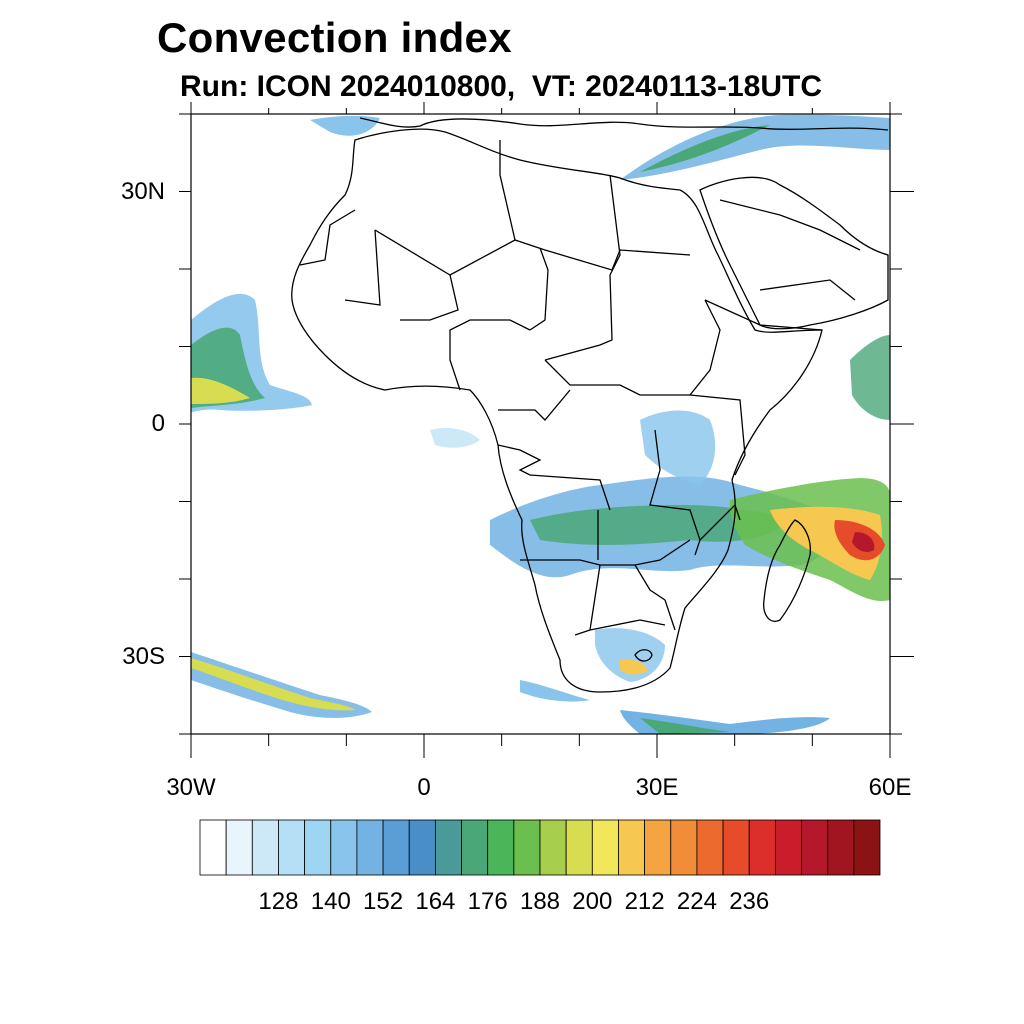 The image size is (1024, 1024). I want to click on lon-label: 60E, so click(890, 787).